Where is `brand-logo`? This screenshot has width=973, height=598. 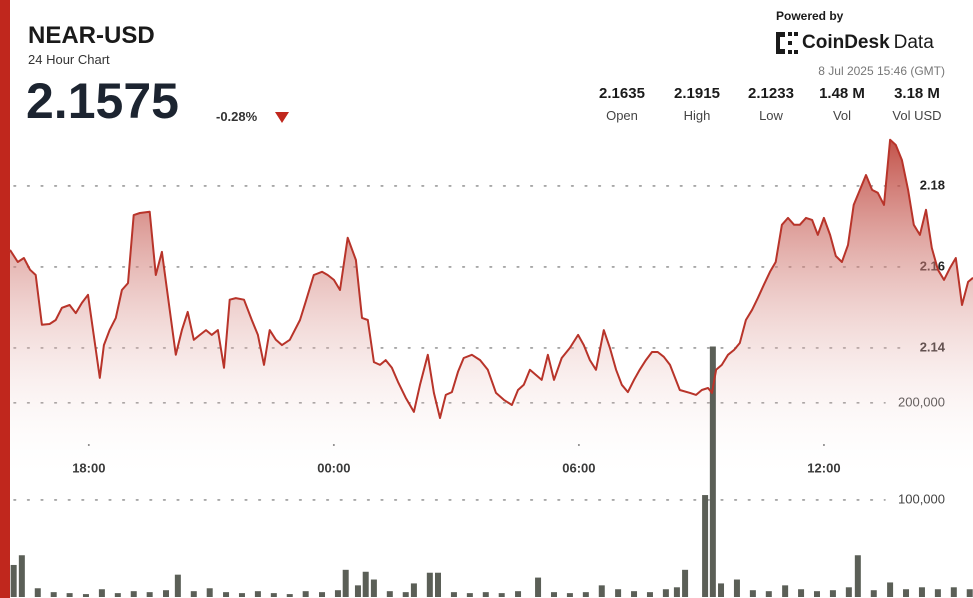 brand-logo is located at coordinates (787, 43).